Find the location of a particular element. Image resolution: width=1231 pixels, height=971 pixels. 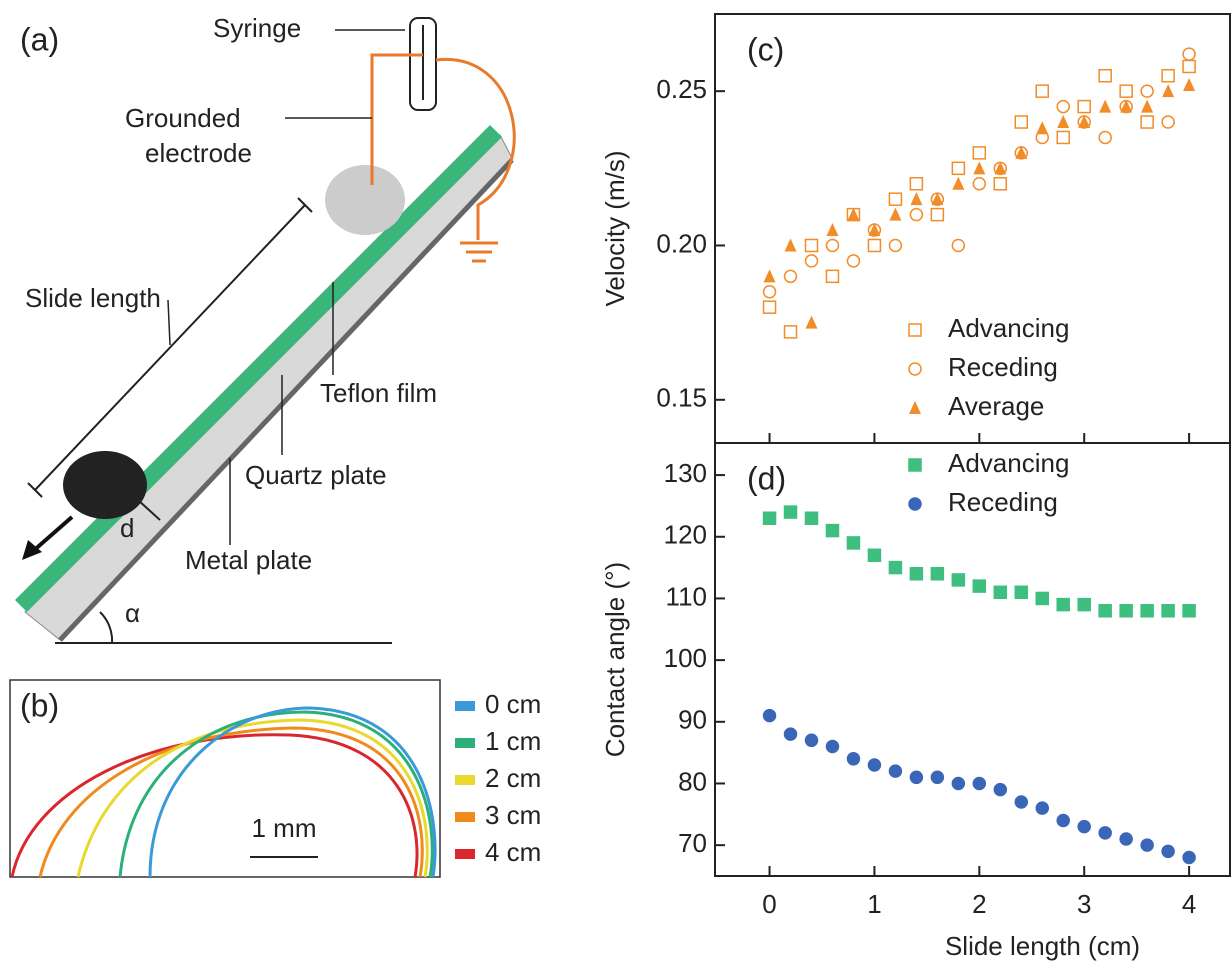

legend-label: 3 cm is located at coordinates (513, 815).